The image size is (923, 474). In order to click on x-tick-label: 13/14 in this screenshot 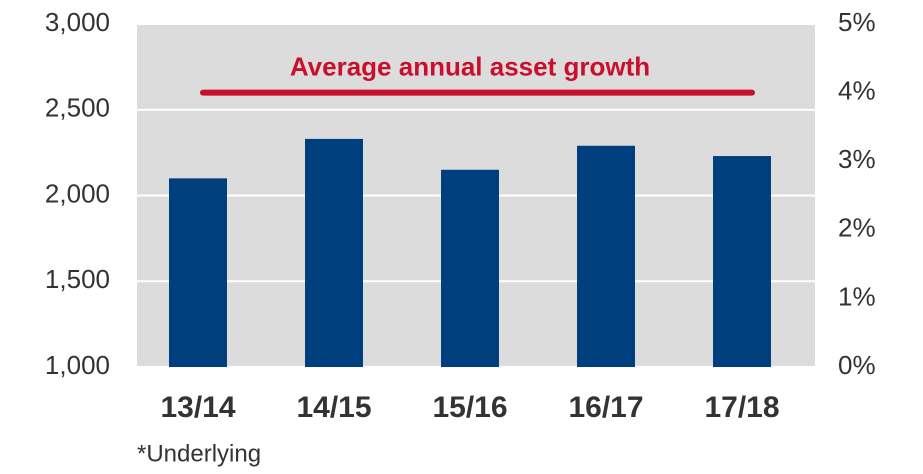, I will do `click(197, 407)`.